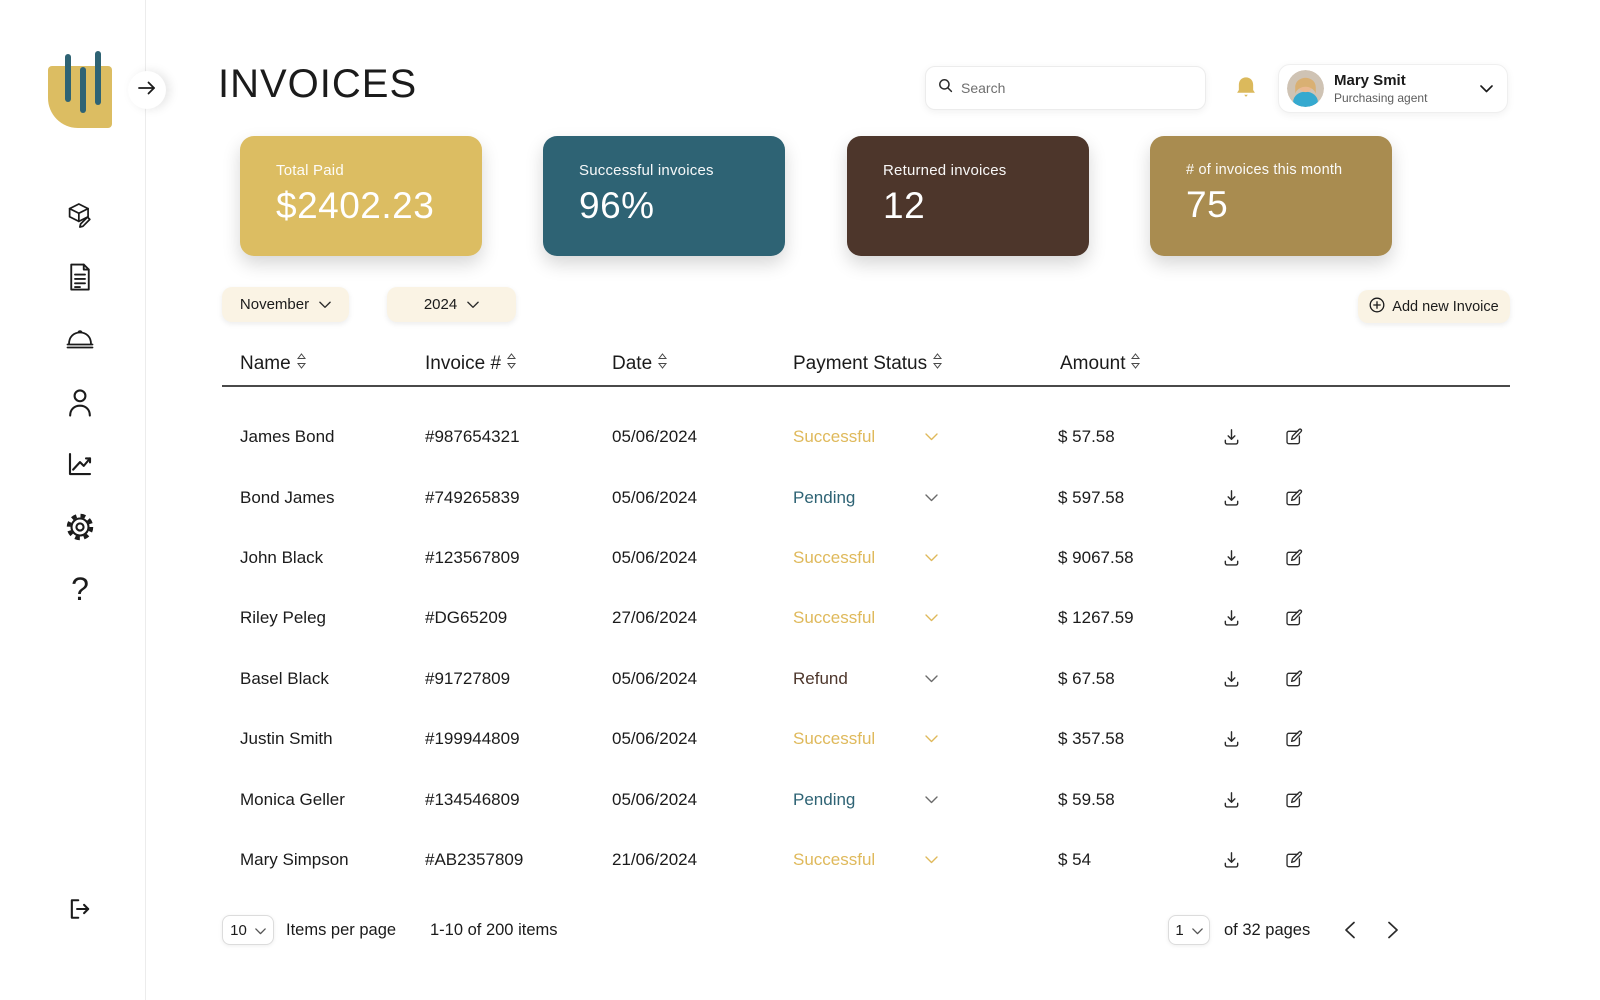 This screenshot has height=1000, width=1600. I want to click on column-header-amount: Amount, so click(1100, 364).